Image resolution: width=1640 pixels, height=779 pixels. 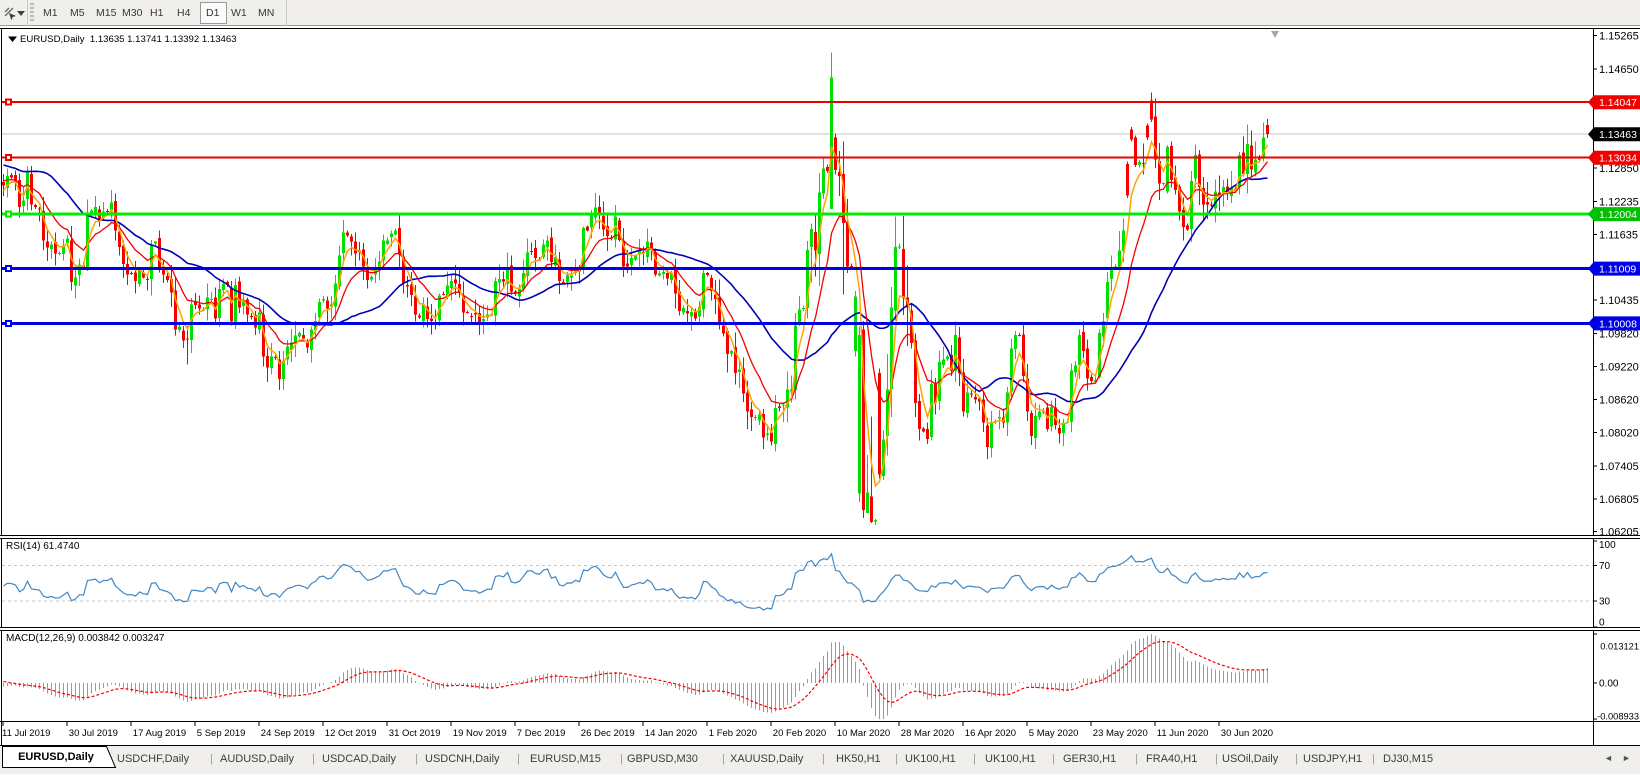 I want to click on svg-text: 100, so click(x=1607, y=545).